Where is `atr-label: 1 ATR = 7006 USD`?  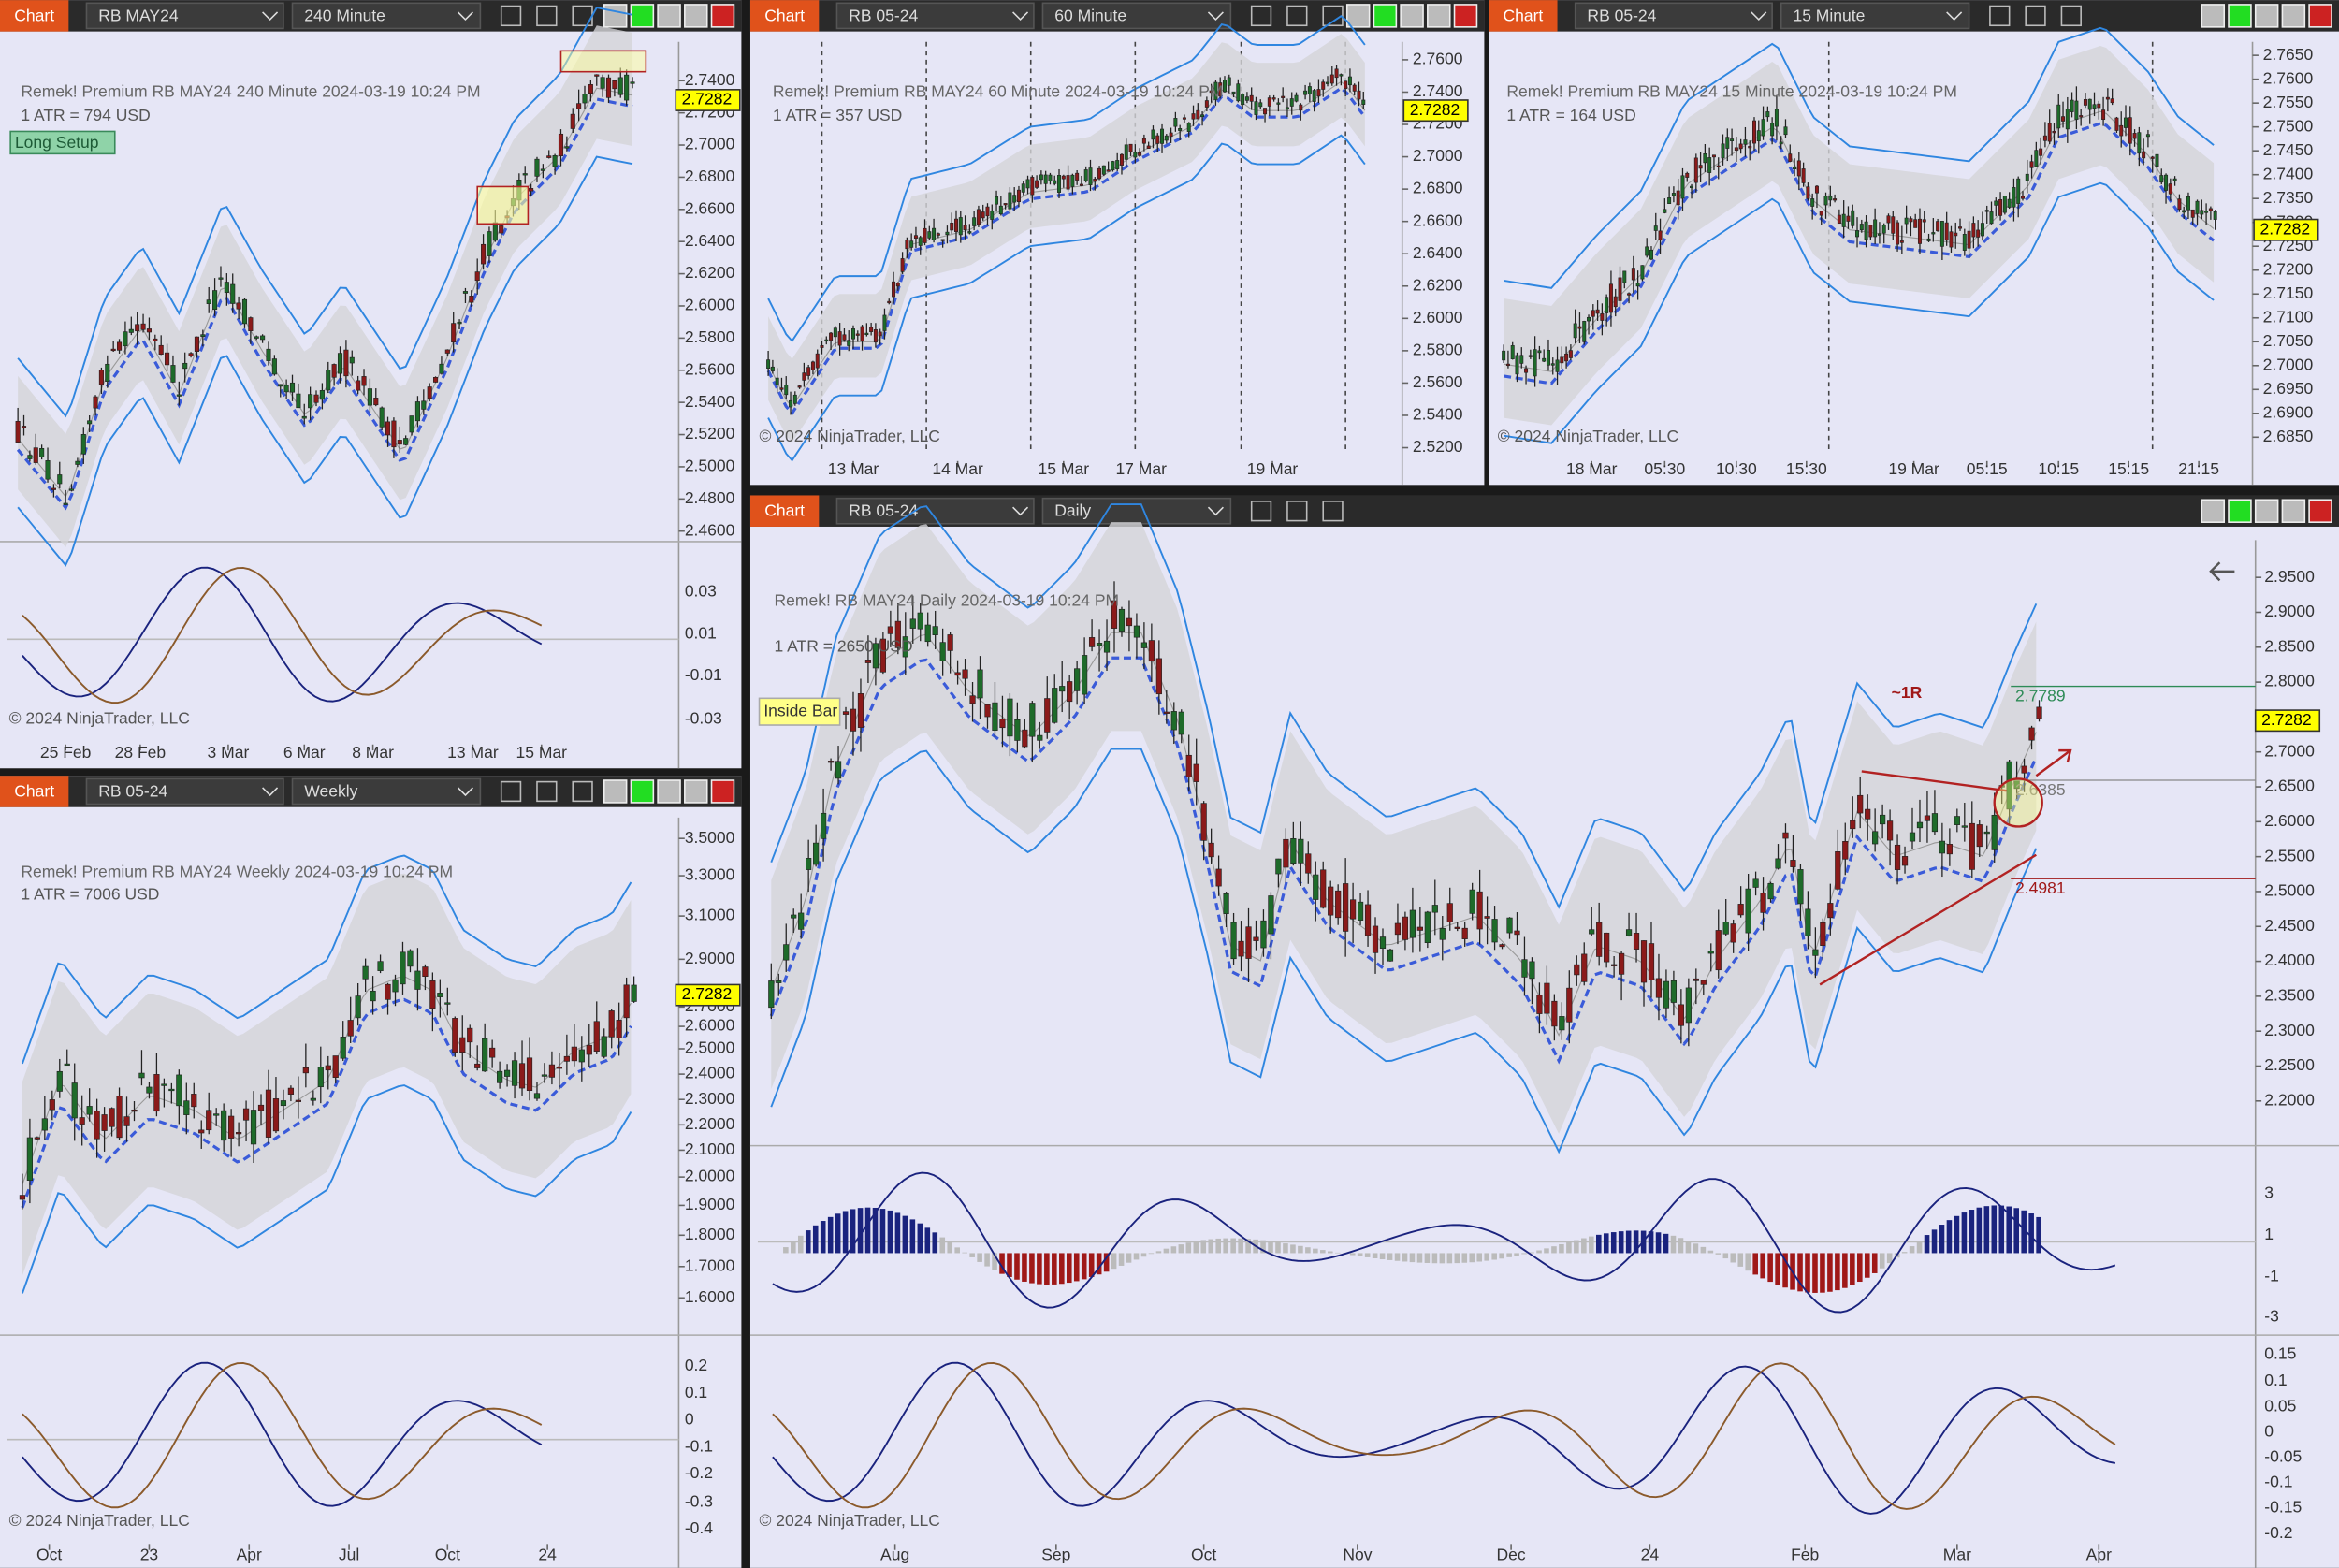 atr-label: 1 ATR = 7006 USD is located at coordinates (90, 894).